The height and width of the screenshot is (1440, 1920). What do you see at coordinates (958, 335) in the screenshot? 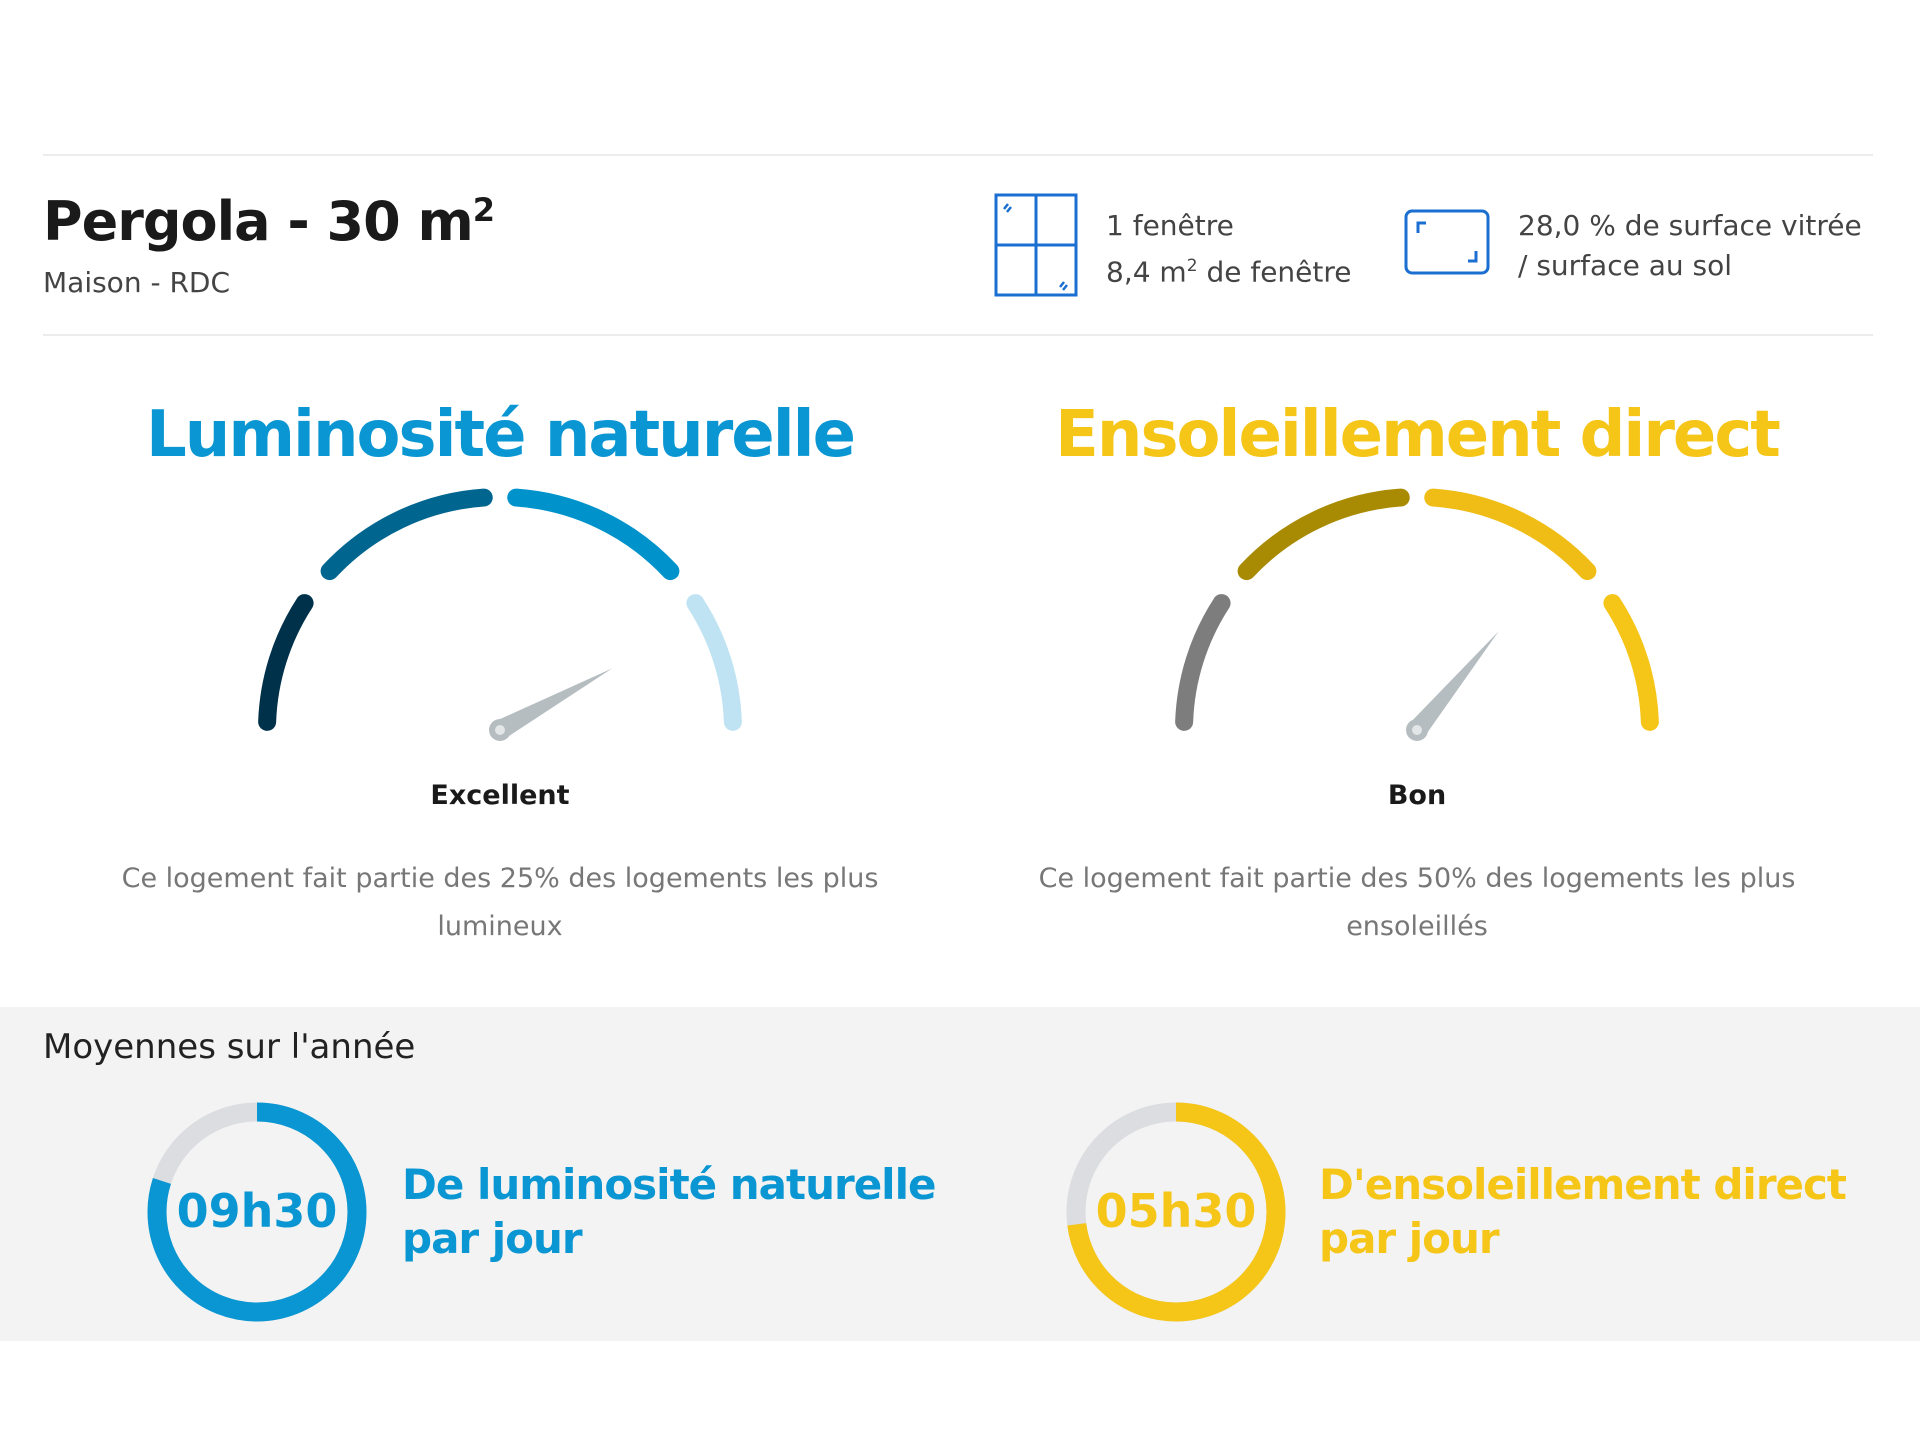
I see `header-divider` at bounding box center [958, 335].